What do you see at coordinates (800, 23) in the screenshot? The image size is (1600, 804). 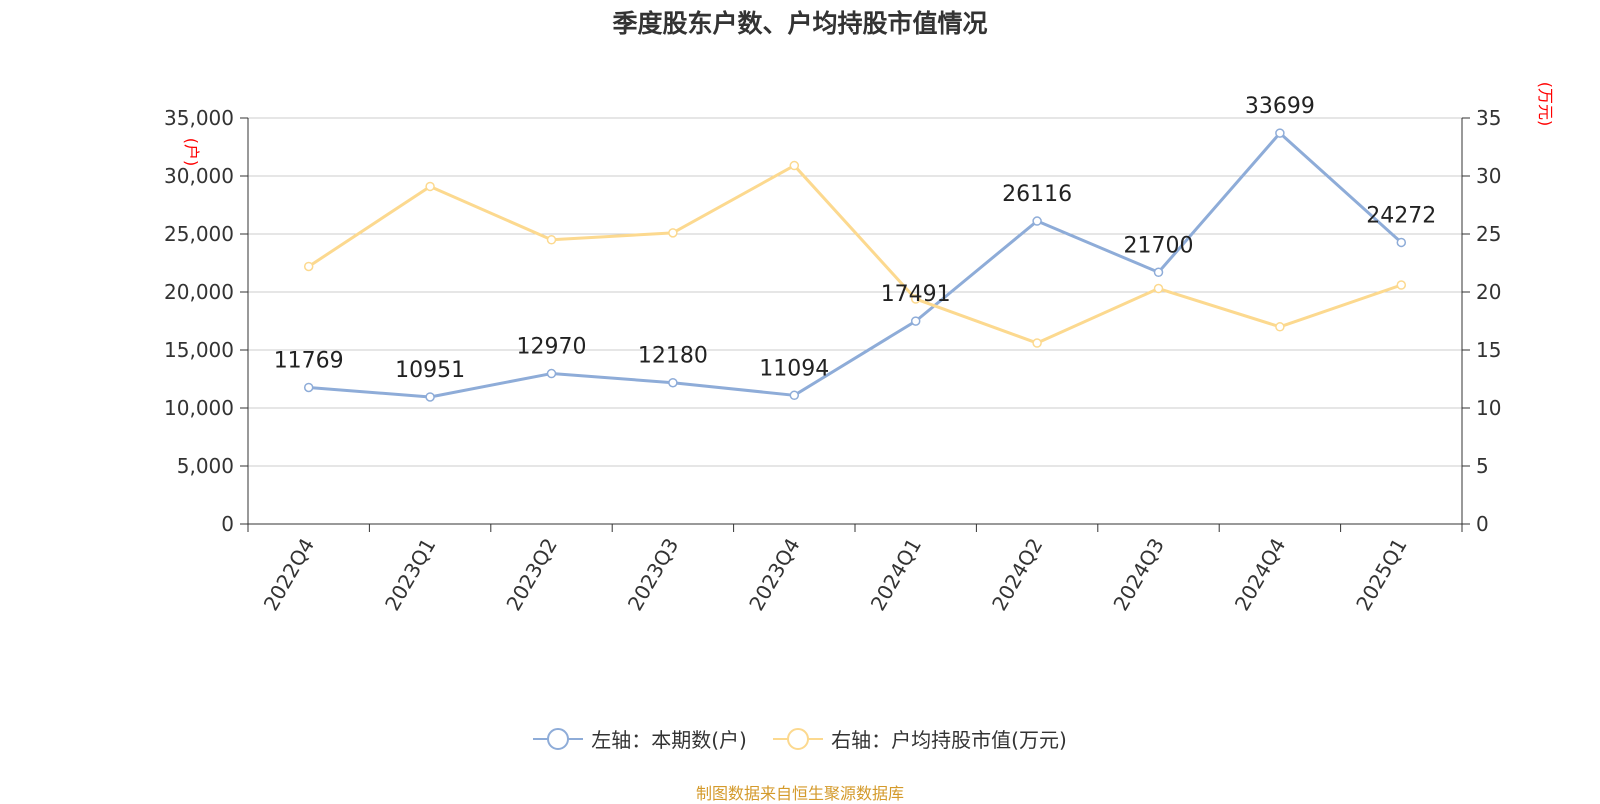 I see `chart-title: 季度股东户数、户均持股市值情况` at bounding box center [800, 23].